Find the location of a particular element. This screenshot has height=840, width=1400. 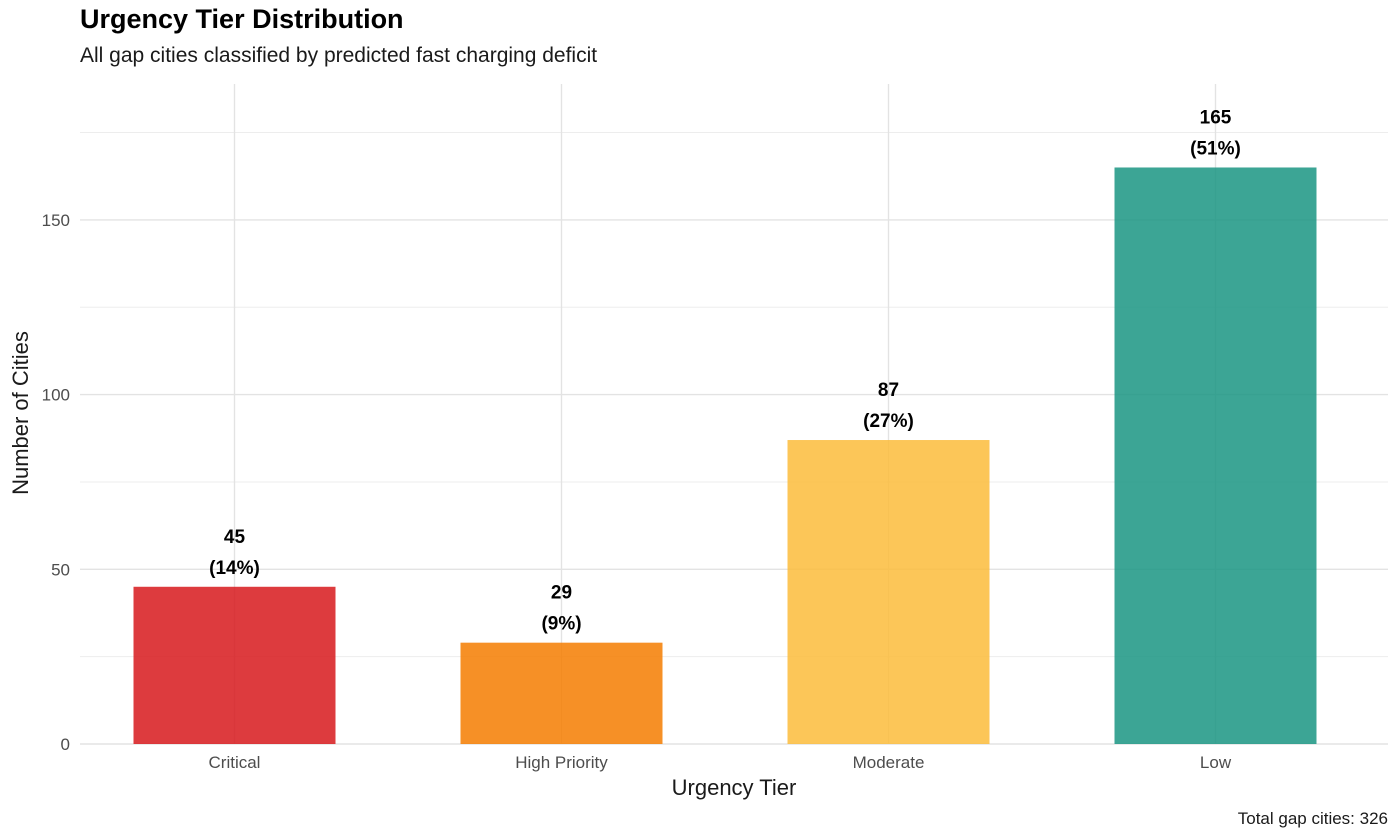

y-tick-label: 50 is located at coordinates (60, 569).